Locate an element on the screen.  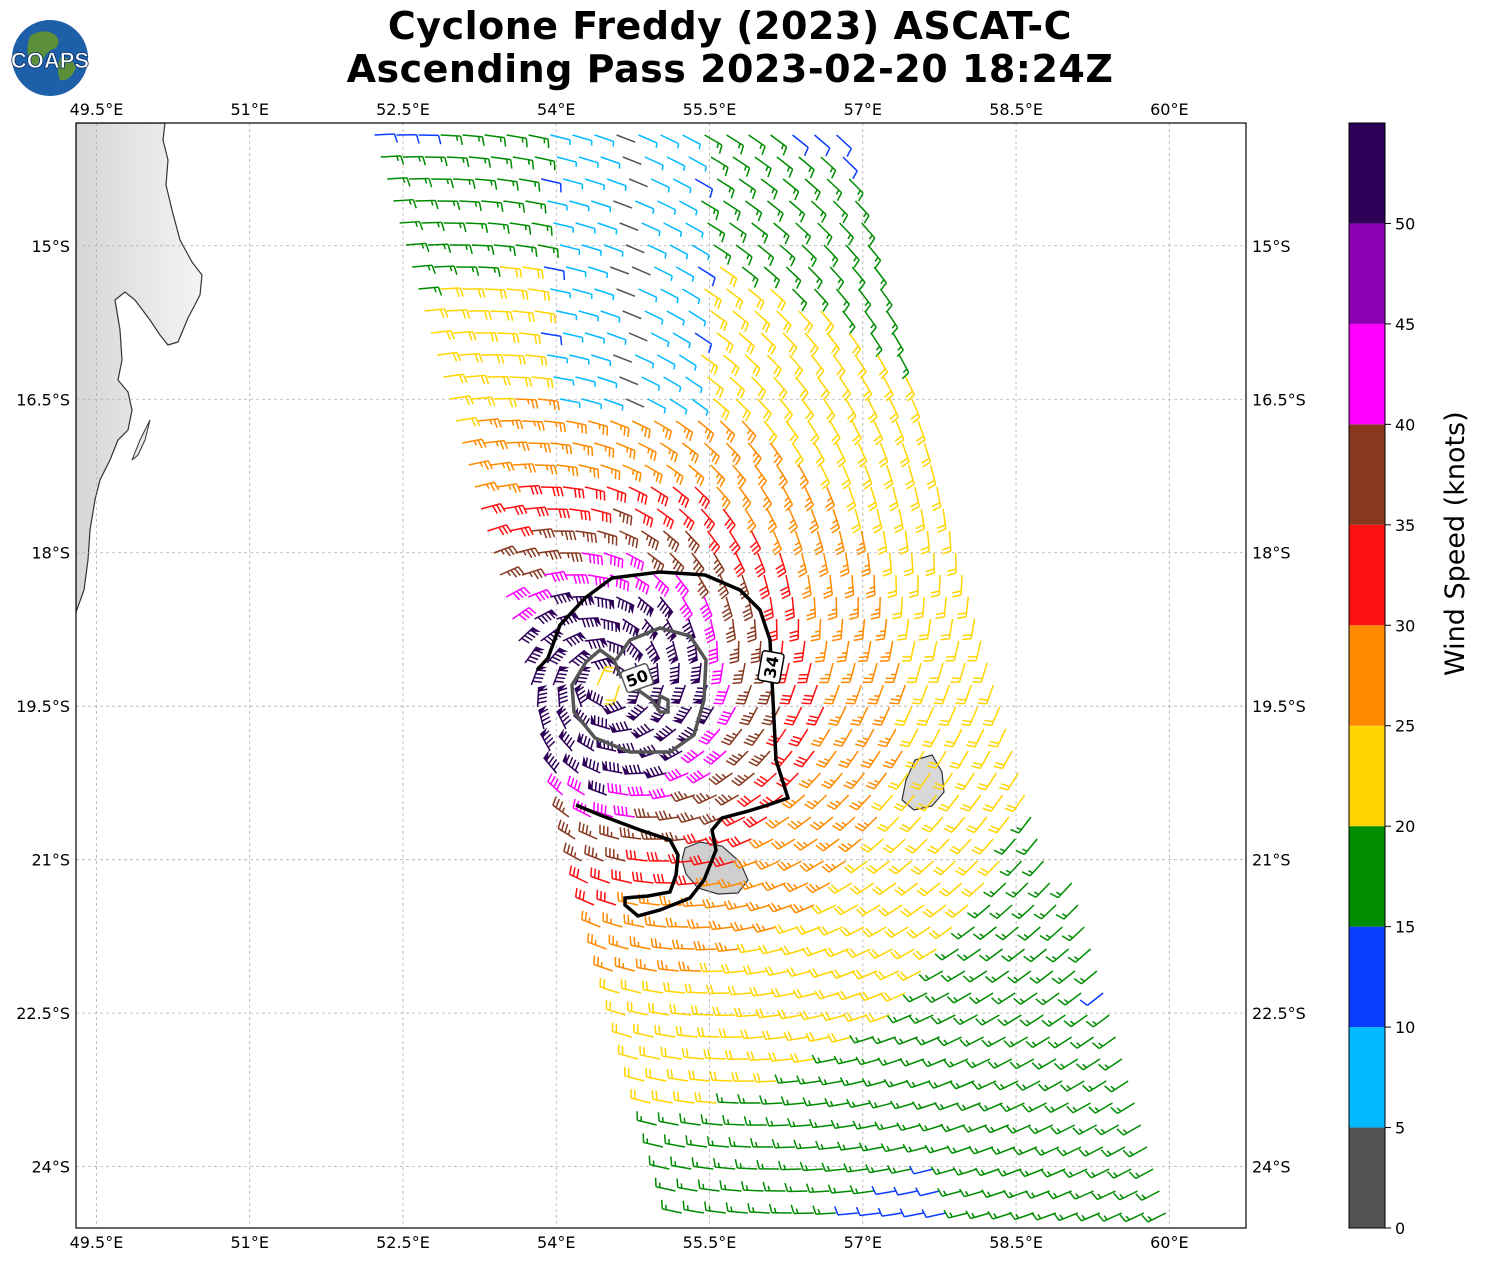
lon-tick-label: 58.5°E is located at coordinates (1016, 109).